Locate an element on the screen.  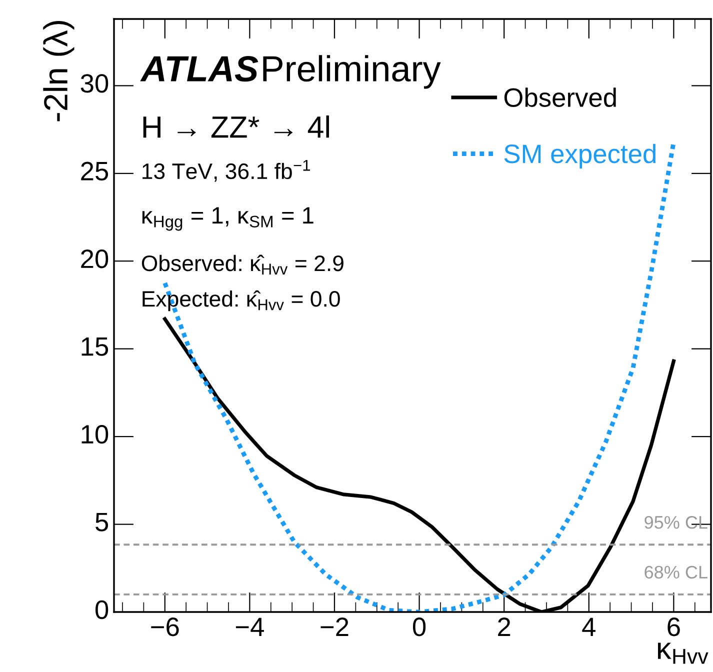
annotation: H → ZZ* → 4l is located at coordinates (236, 126).